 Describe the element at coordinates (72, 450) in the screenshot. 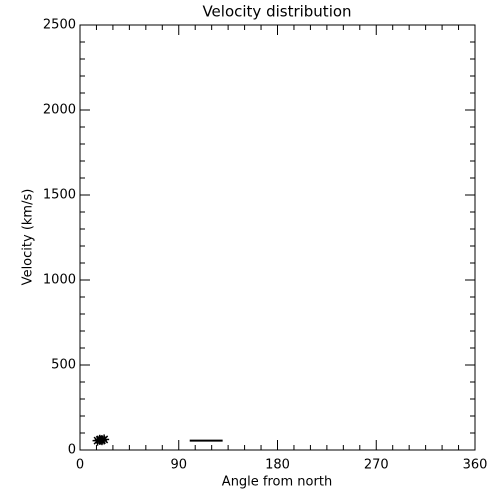

I see `y-tick-label: 0` at that location.